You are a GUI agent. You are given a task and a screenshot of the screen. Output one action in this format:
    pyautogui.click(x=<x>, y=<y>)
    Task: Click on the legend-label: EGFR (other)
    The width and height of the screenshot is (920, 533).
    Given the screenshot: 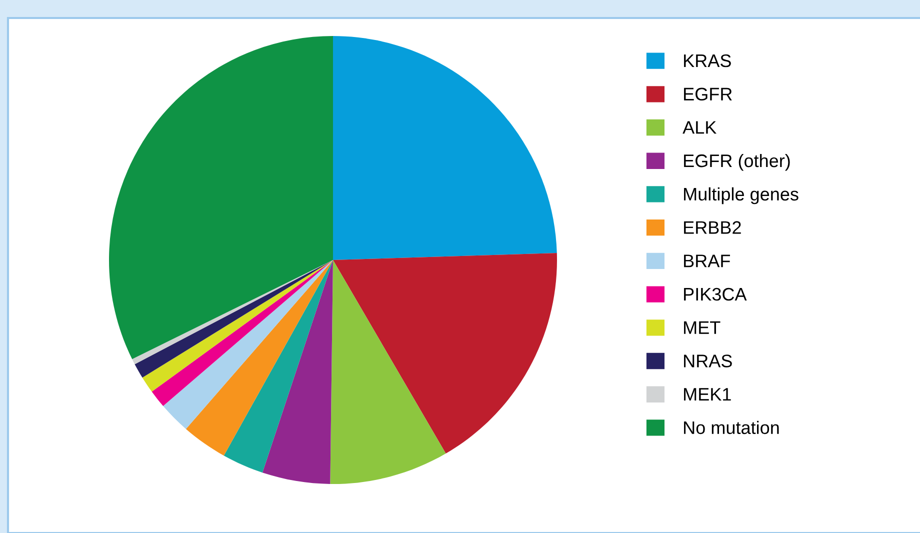 What is the action you would take?
    pyautogui.click(x=737, y=162)
    